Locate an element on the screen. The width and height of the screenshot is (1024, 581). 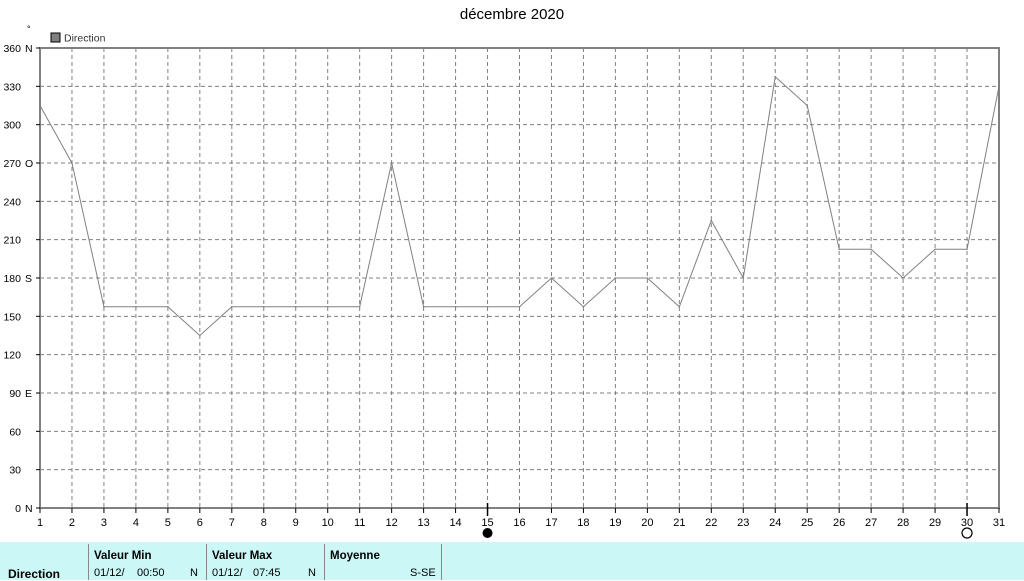
y-tick-label: 180 is located at coordinates (12, 279).